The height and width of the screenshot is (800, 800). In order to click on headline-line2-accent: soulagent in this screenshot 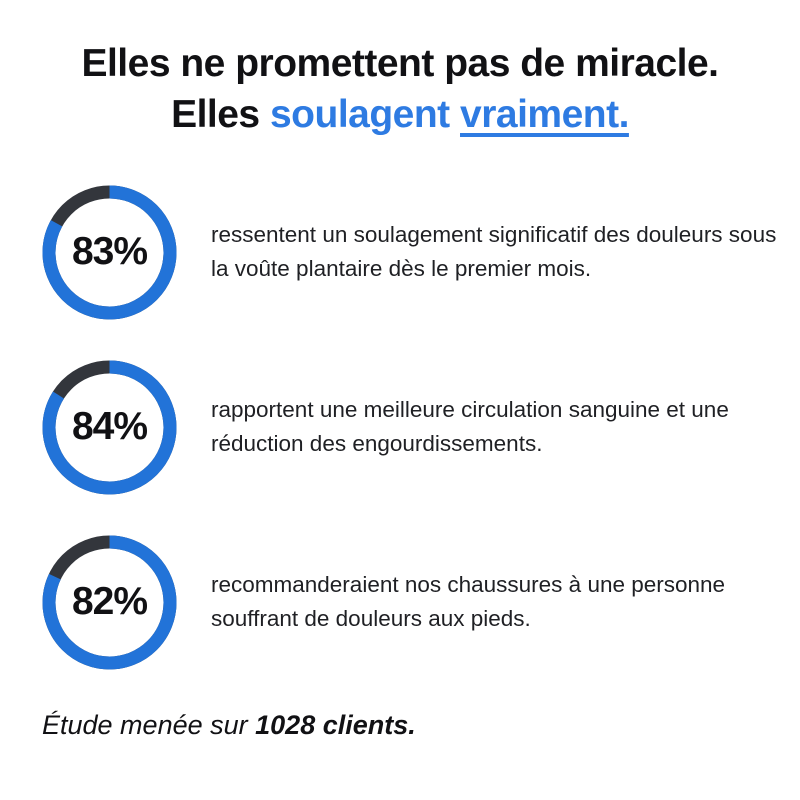, I will do `click(359, 115)`.